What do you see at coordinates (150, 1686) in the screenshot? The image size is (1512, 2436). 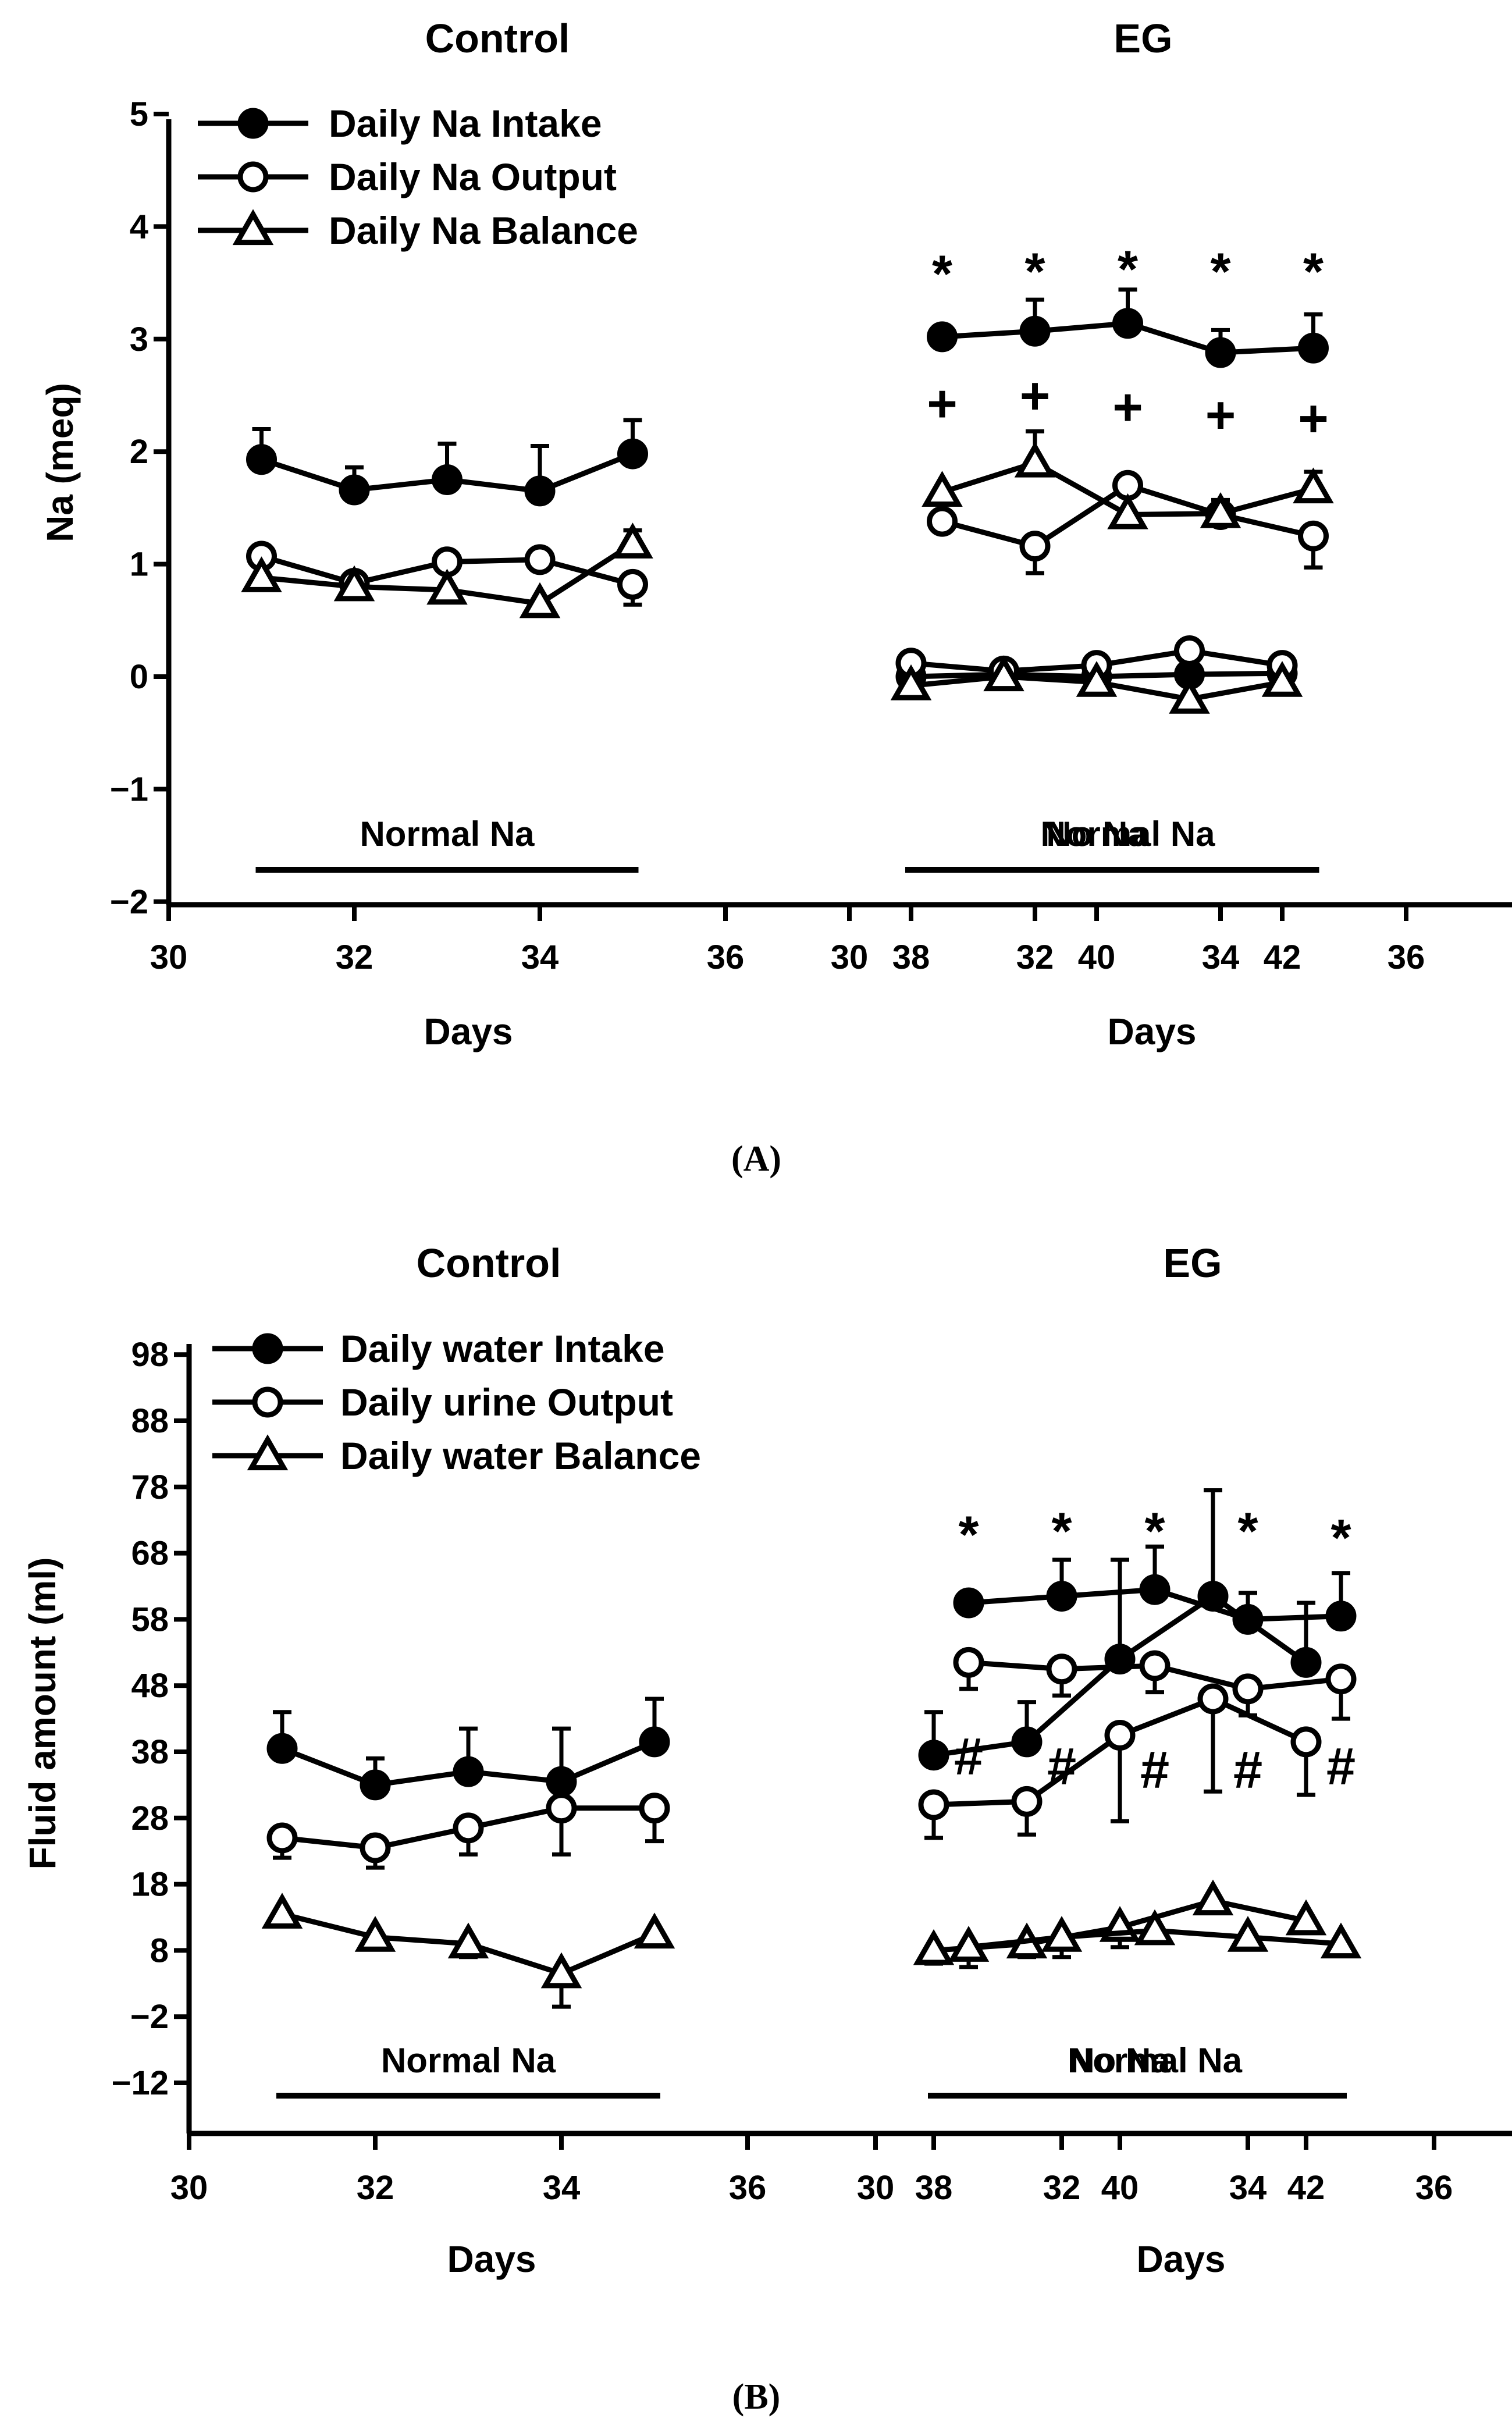 I see `y-tick-label: 48` at bounding box center [150, 1686].